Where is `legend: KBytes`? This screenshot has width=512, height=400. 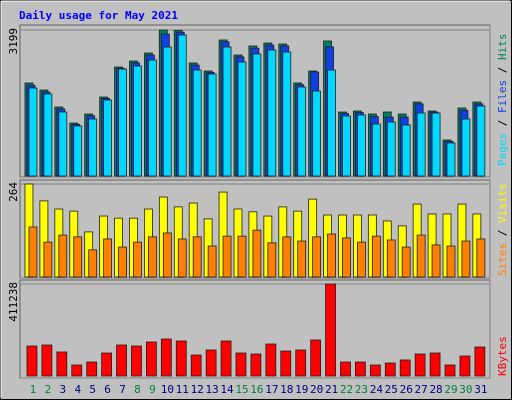 legend: KBytes is located at coordinates (502, 356).